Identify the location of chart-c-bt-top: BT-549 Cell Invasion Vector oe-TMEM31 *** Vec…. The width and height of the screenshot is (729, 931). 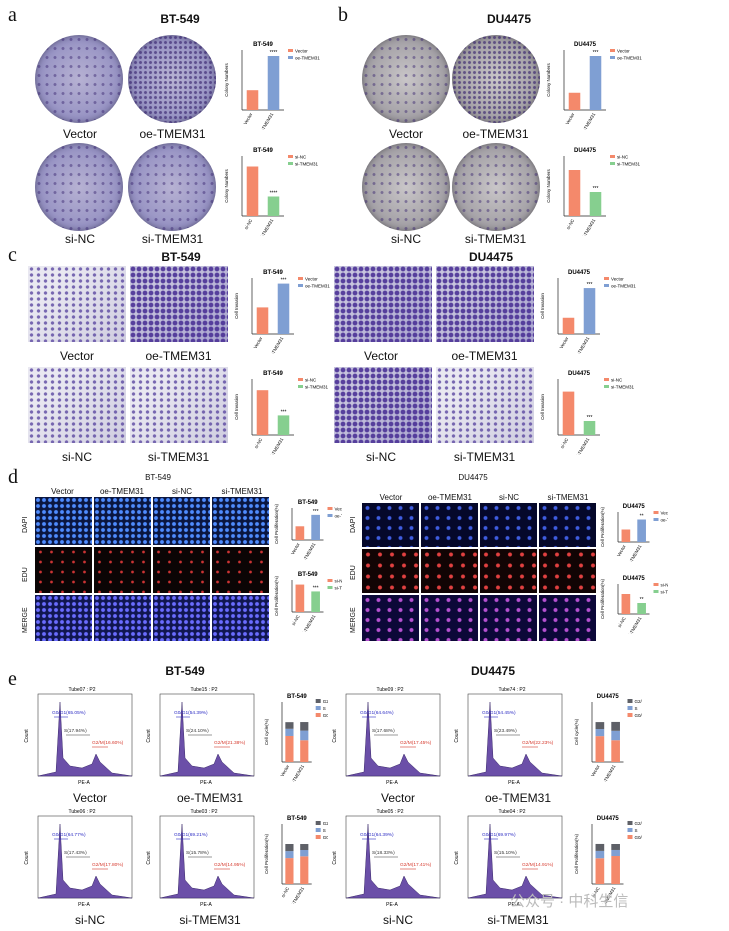
(282, 312).